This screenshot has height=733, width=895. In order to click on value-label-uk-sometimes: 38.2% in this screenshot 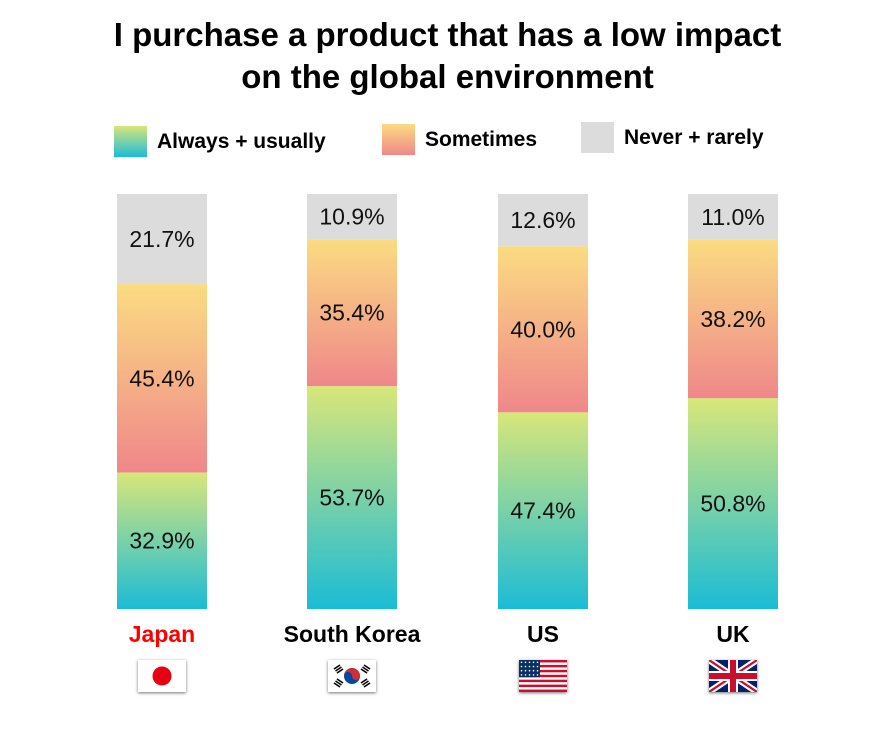, I will do `click(732, 319)`.